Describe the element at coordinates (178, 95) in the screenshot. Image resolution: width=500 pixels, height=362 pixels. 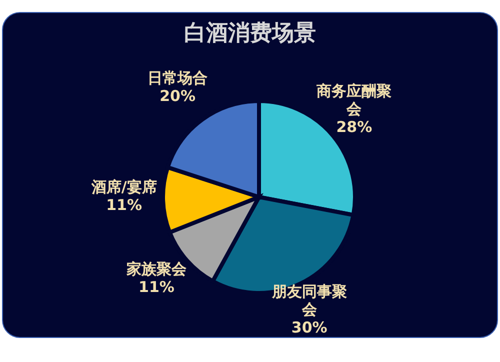
I see `data-label: 20%` at that location.